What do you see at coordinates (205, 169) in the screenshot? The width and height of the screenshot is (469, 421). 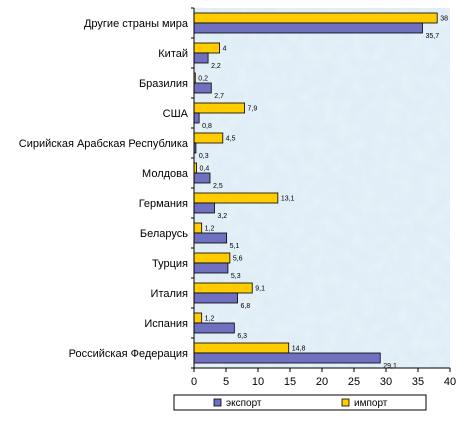 I see `value-label-import: 0,4` at bounding box center [205, 169].